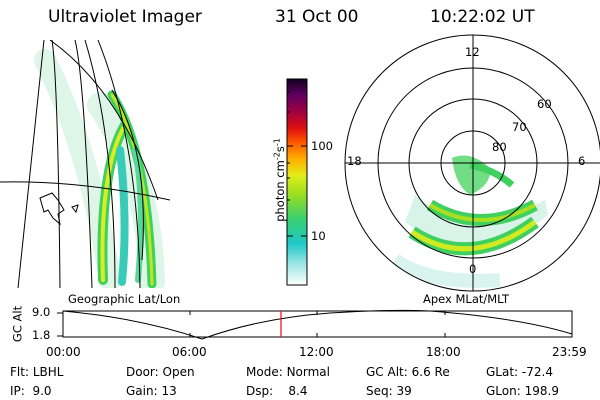 The image size is (600, 400). Describe the element at coordinates (354, 161) in the screenshot. I see `mlt-label-18: 18` at that location.